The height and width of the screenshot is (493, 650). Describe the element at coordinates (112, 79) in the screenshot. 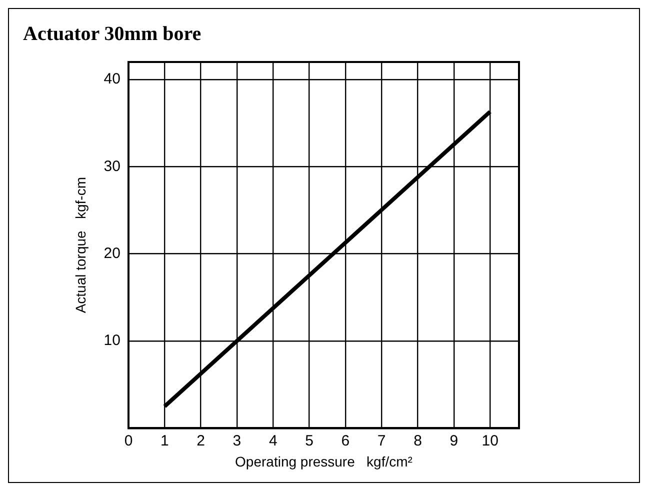

I see `y-tick-label: 40` at that location.